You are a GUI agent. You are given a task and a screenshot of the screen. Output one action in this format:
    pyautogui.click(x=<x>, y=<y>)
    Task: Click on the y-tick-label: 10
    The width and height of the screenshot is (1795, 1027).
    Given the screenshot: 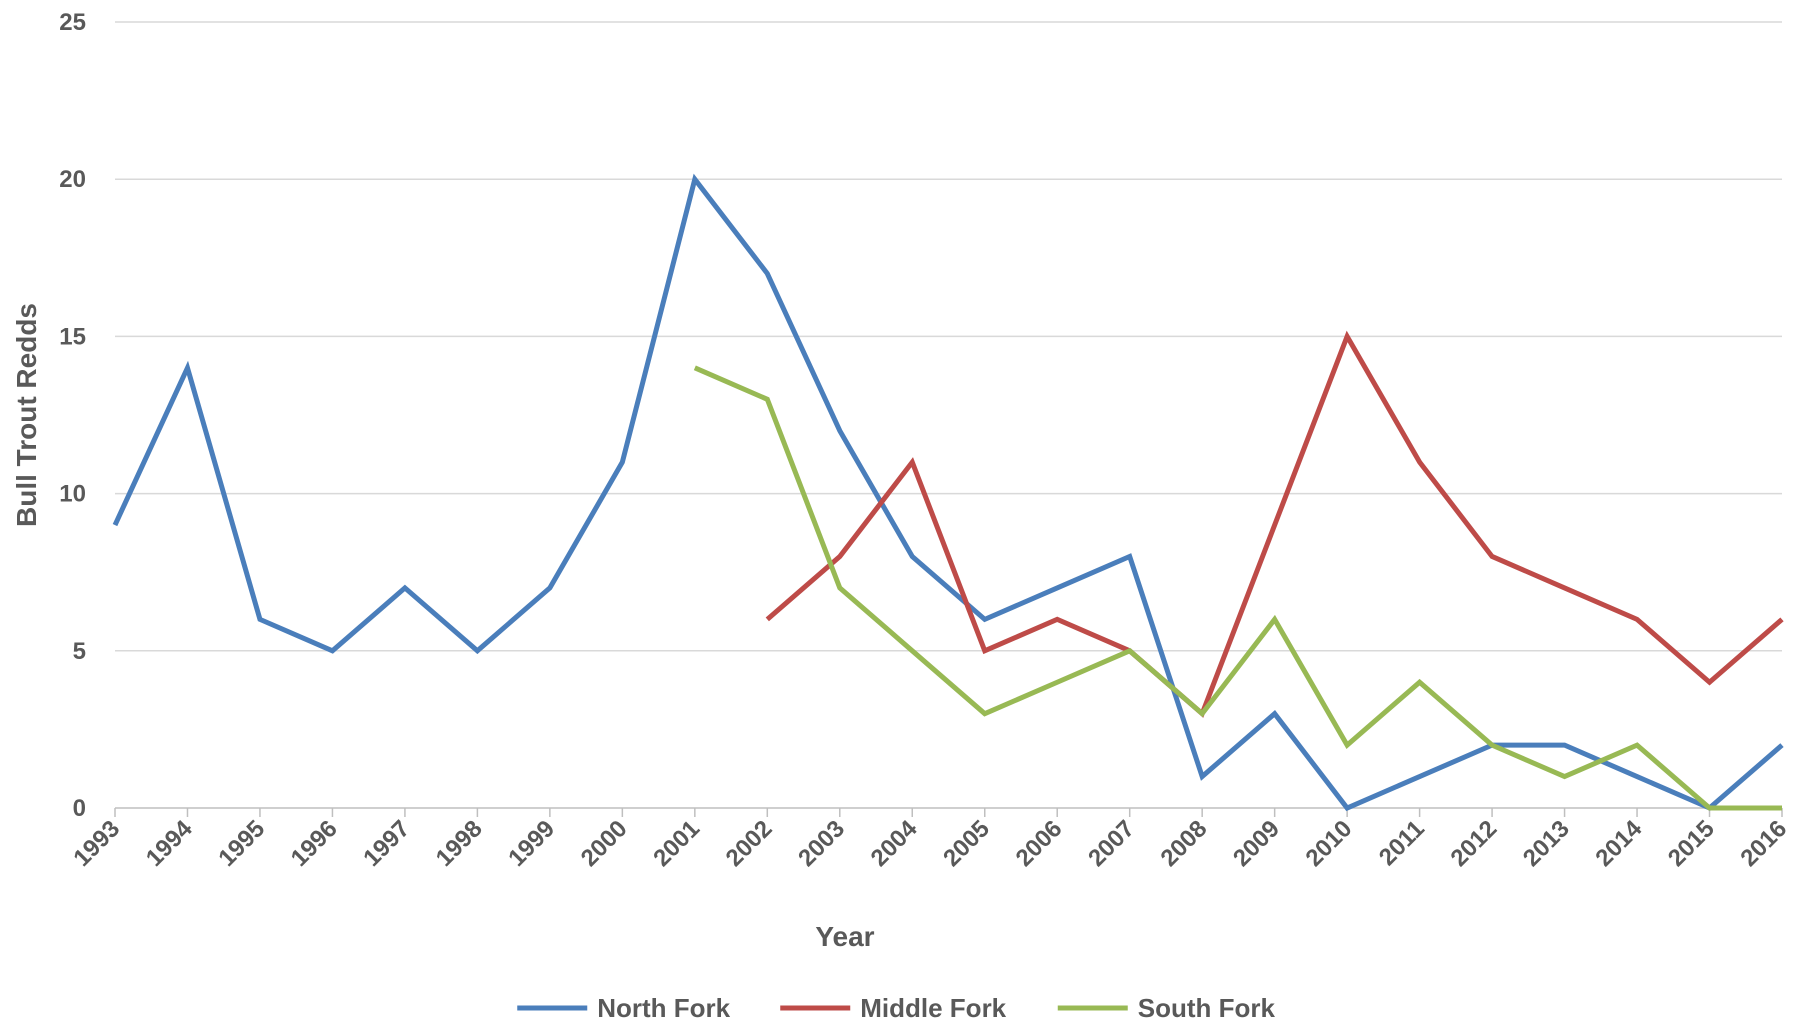 What is the action you would take?
    pyautogui.click(x=72, y=494)
    